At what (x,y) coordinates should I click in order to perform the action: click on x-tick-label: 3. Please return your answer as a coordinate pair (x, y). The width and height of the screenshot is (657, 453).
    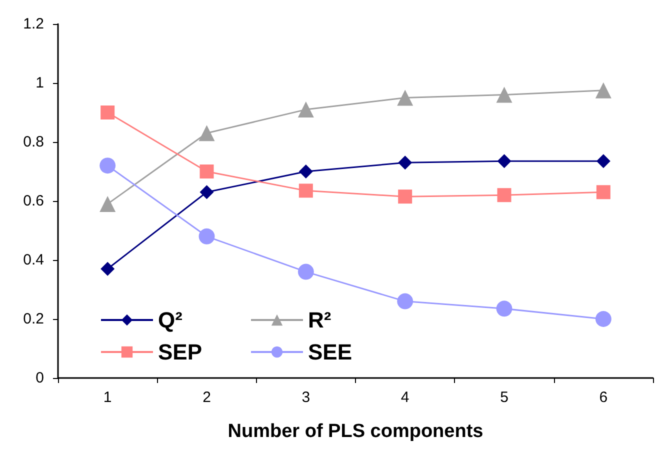
    Looking at the image, I should click on (306, 397).